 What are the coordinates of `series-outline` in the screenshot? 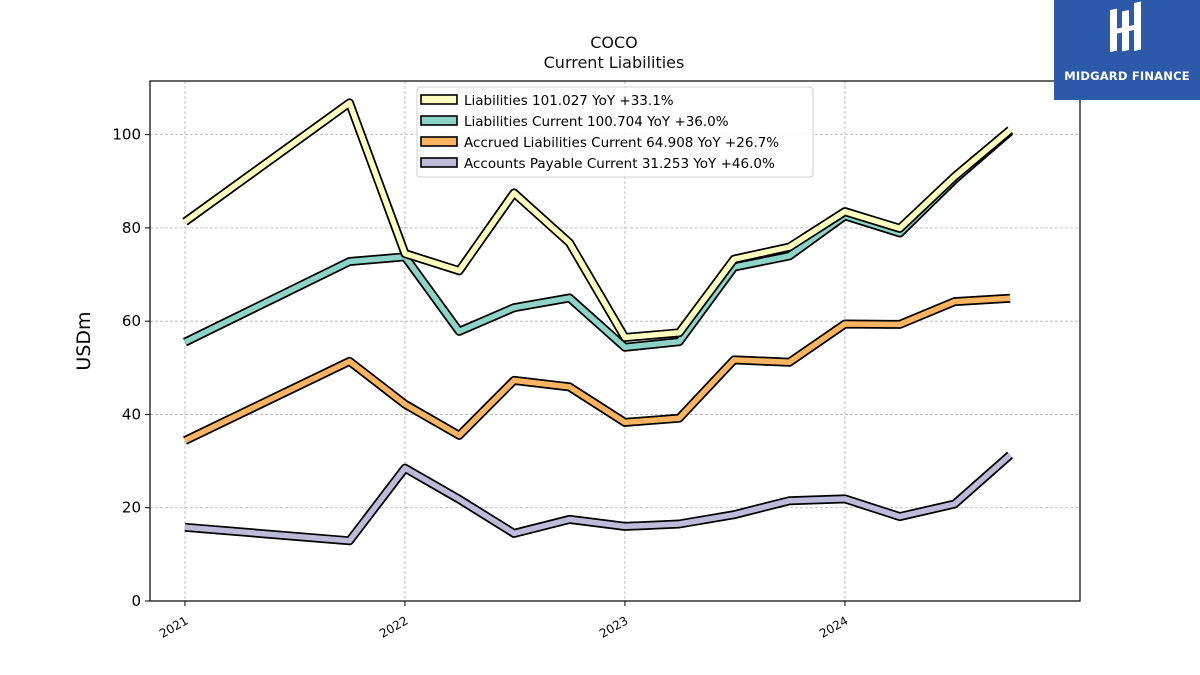 It's located at (599, 498).